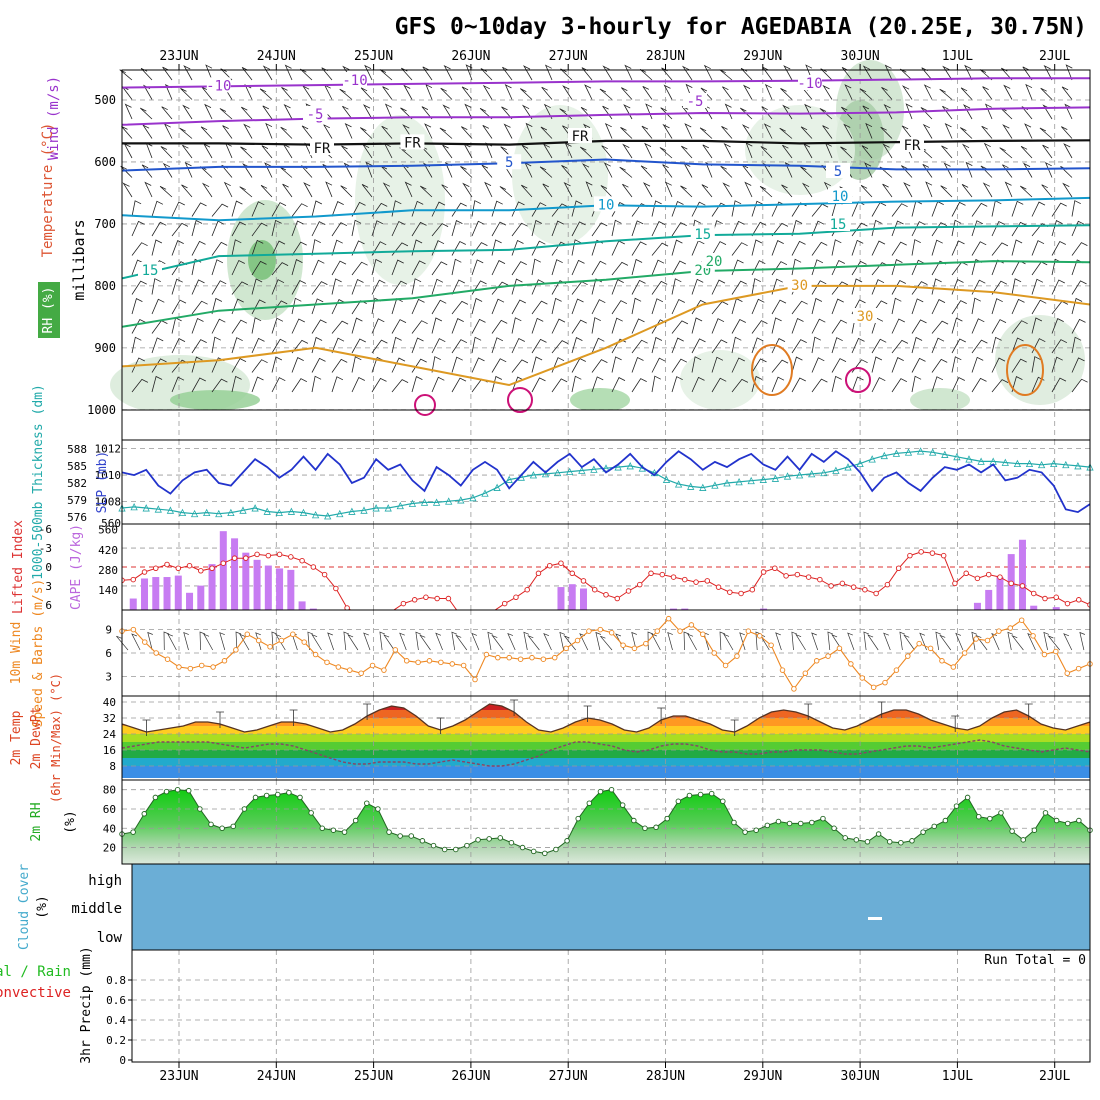 This screenshot has height=1100, width=1100. Describe the element at coordinates (38, 653) in the screenshot. I see `wind-speed-axis-label: Speed & Barbs (m/s)` at that location.